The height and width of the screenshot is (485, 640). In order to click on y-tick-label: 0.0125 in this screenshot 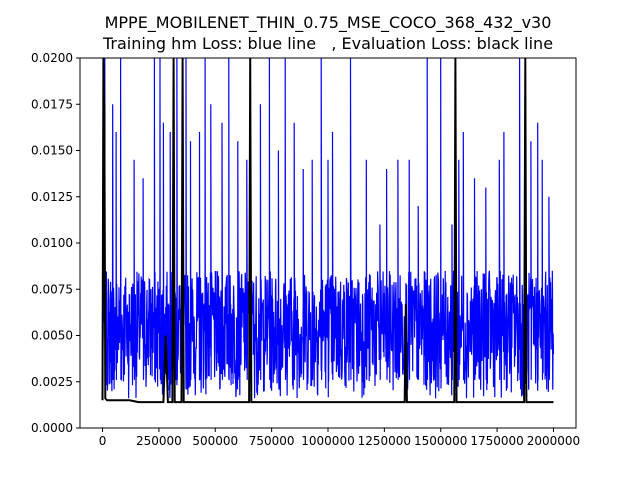, I will do `click(52, 197)`.